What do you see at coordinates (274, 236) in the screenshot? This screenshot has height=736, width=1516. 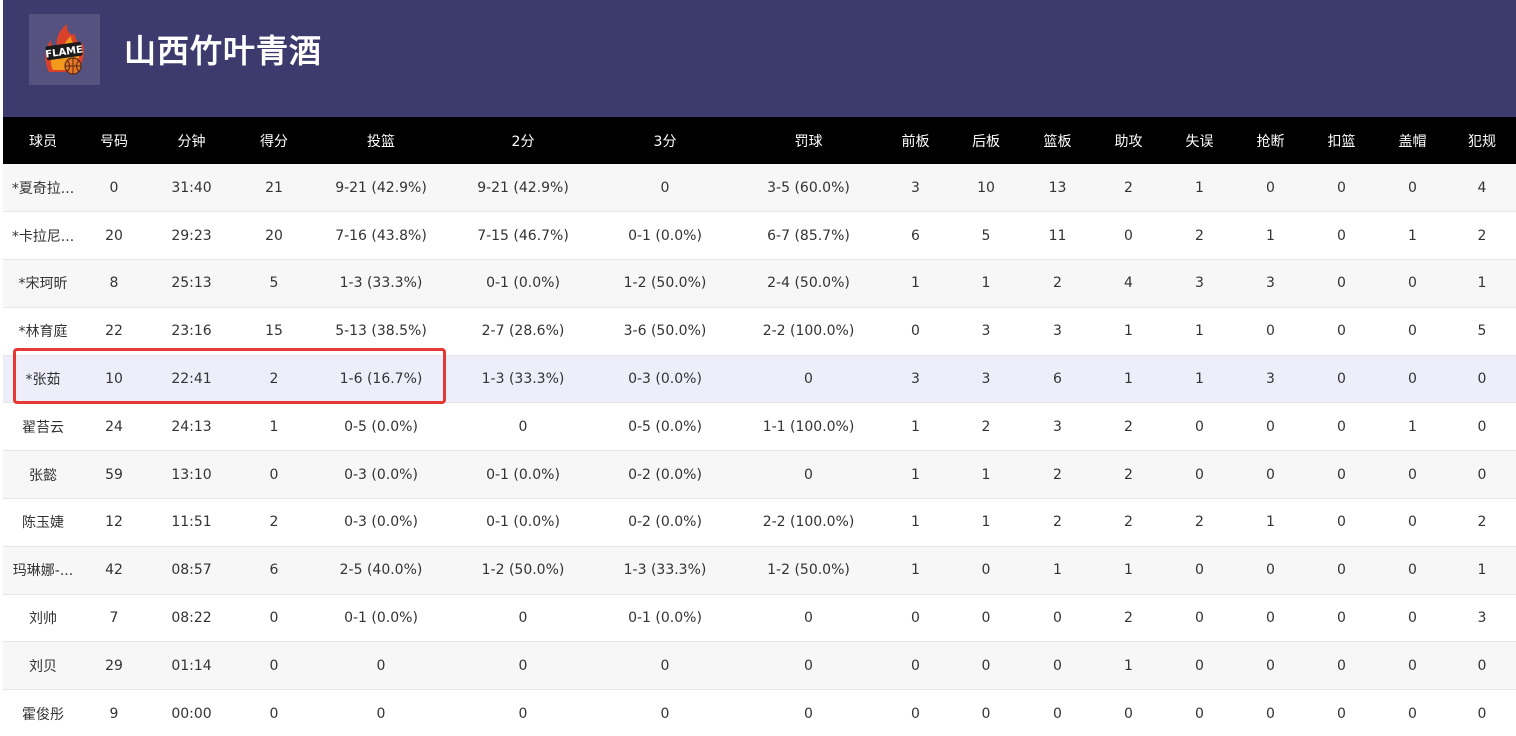 I see `stat-cell: 20` at bounding box center [274, 236].